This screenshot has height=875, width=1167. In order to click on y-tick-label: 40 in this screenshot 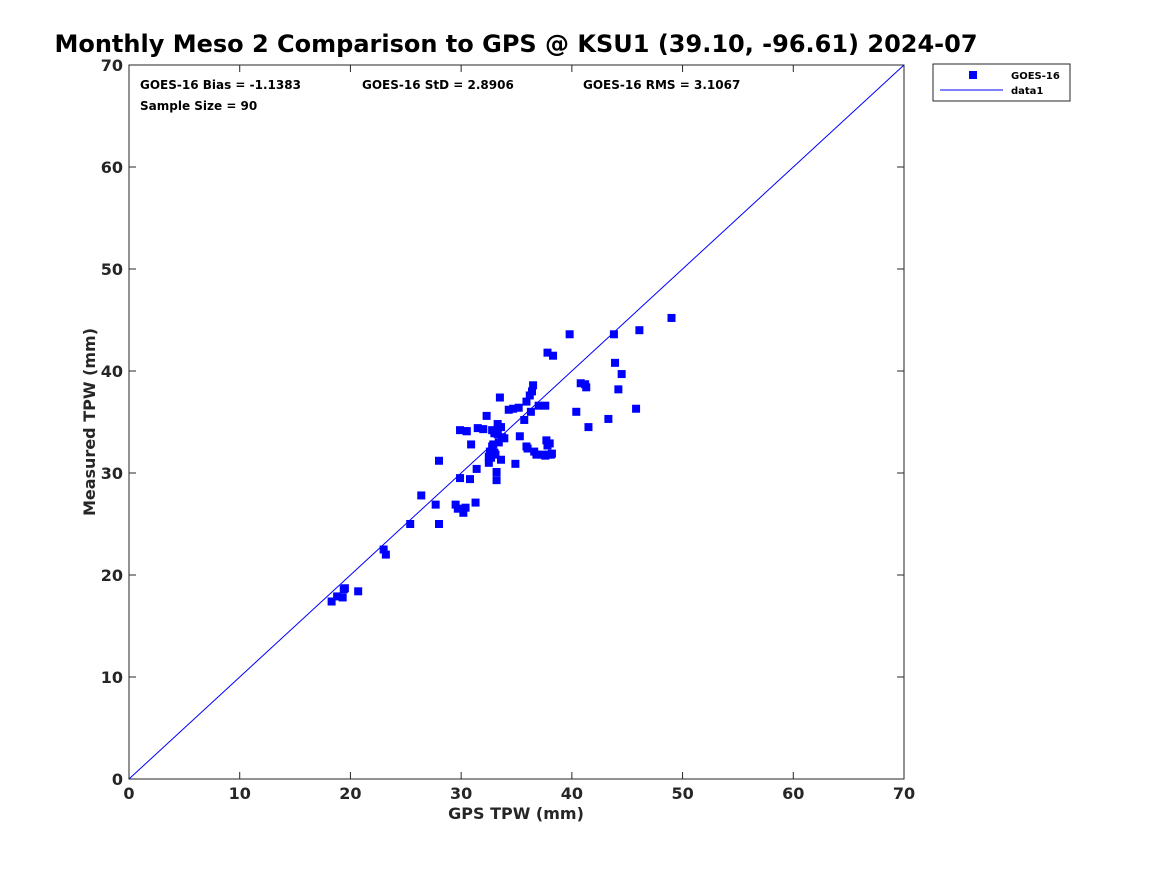, I will do `click(112, 371)`.